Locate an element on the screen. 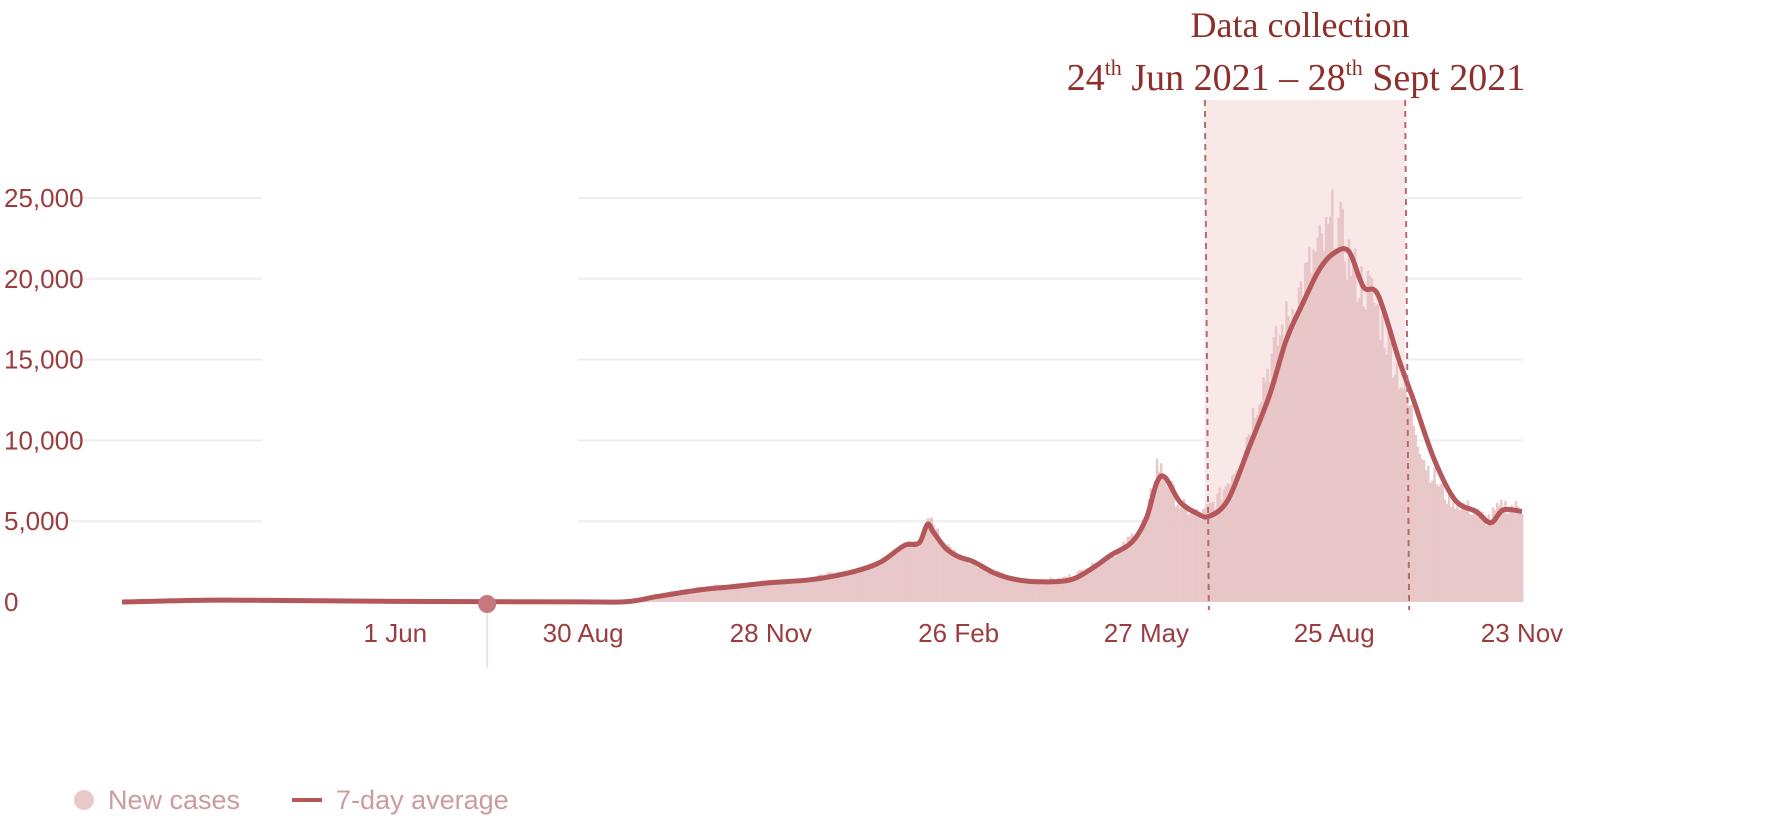  legend-average-label: 7-day average is located at coordinates (422, 800).